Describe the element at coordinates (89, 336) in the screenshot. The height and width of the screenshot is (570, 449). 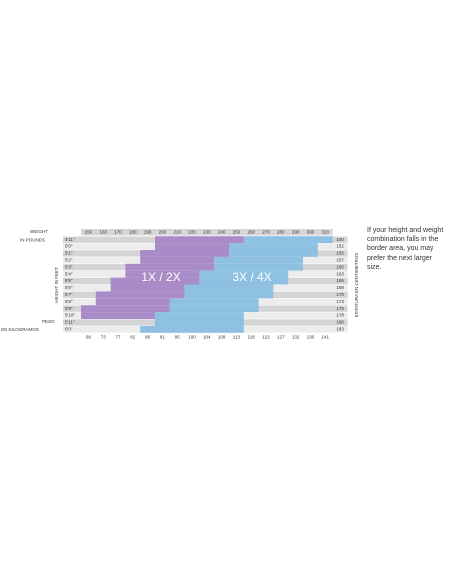
I see `kg-label: 68` at that location.